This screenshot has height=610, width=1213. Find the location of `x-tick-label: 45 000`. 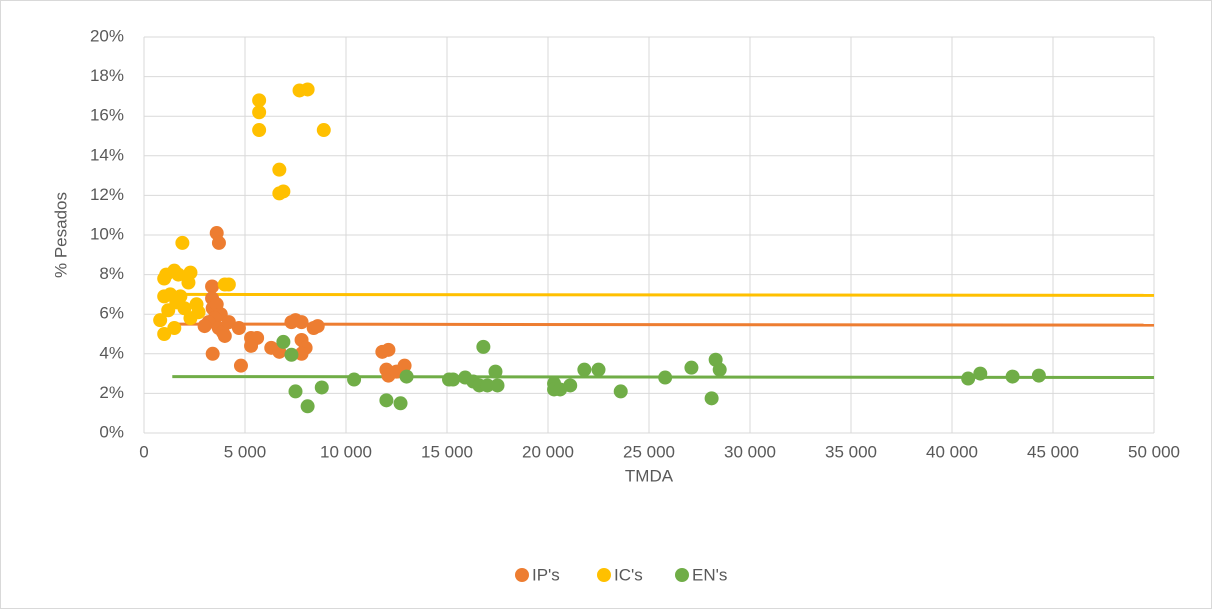

x-tick-label: 45 000 is located at coordinates (1053, 451).